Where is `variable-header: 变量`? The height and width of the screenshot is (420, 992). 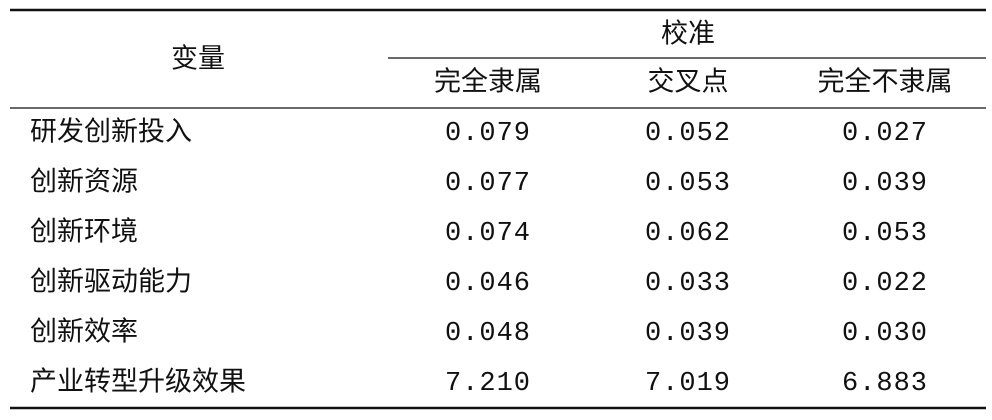 variable-header: 变量 is located at coordinates (198, 59).